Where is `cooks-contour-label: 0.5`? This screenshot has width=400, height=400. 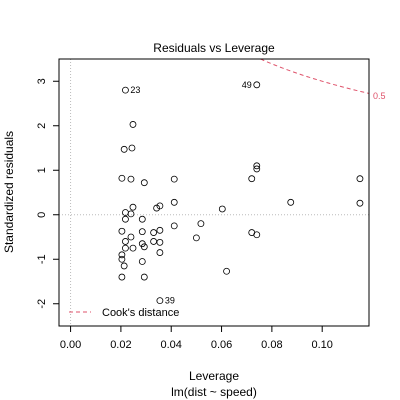 cooks-contour-label: 0.5 is located at coordinates (379, 96).